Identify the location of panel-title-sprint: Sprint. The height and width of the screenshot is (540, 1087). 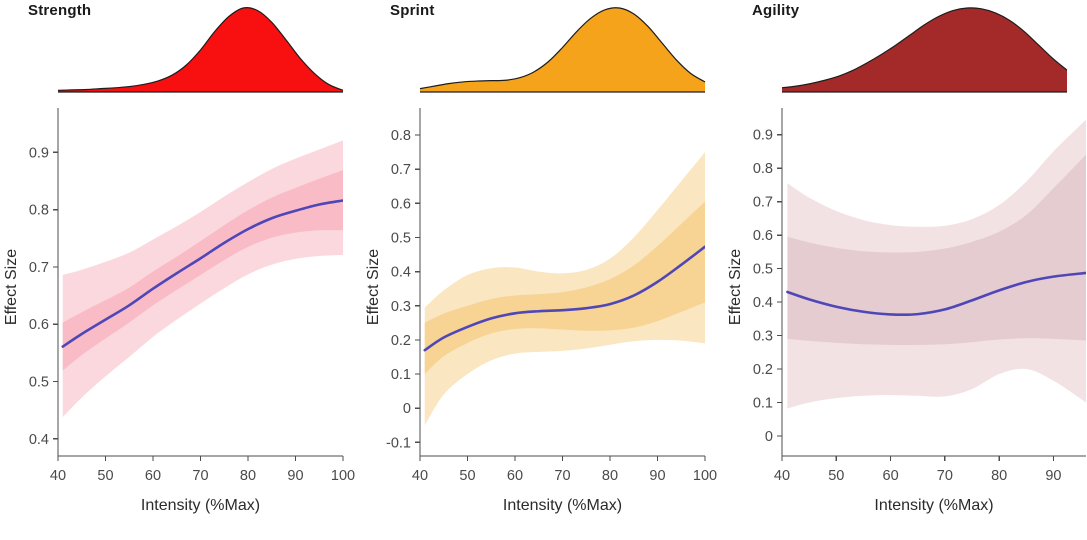
(412, 10).